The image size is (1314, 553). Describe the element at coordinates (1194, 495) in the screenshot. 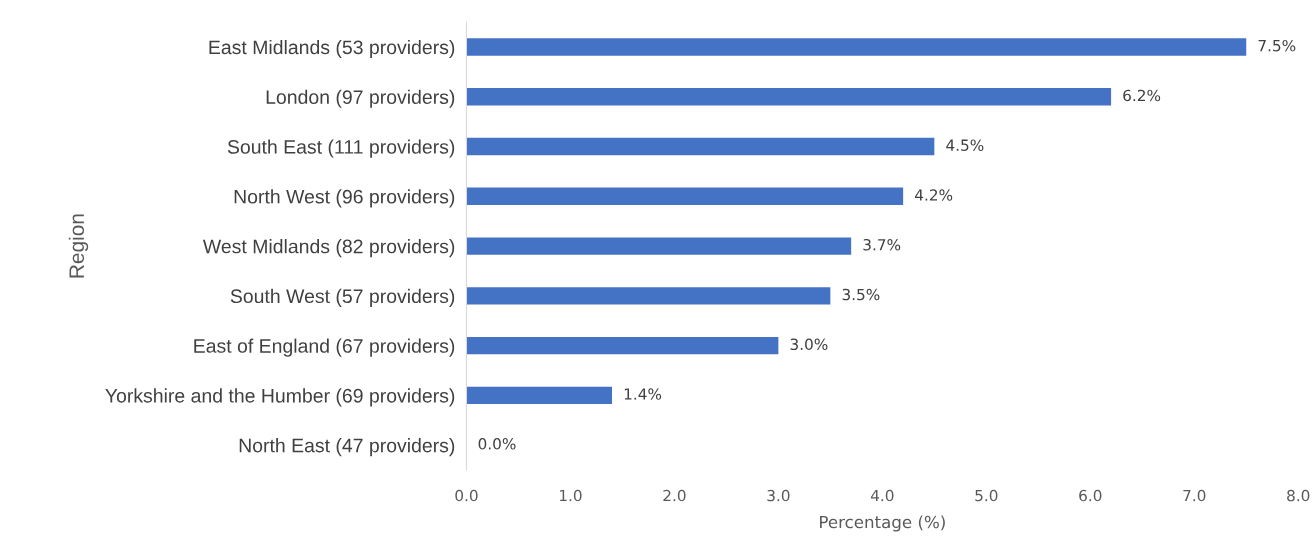

I see `x-tick-label: 7.0` at that location.